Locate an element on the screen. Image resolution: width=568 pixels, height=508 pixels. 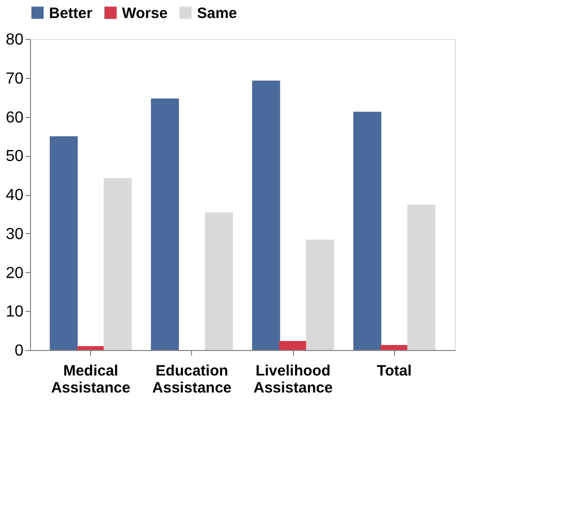
y-tick-label: 80 is located at coordinates (15, 40).